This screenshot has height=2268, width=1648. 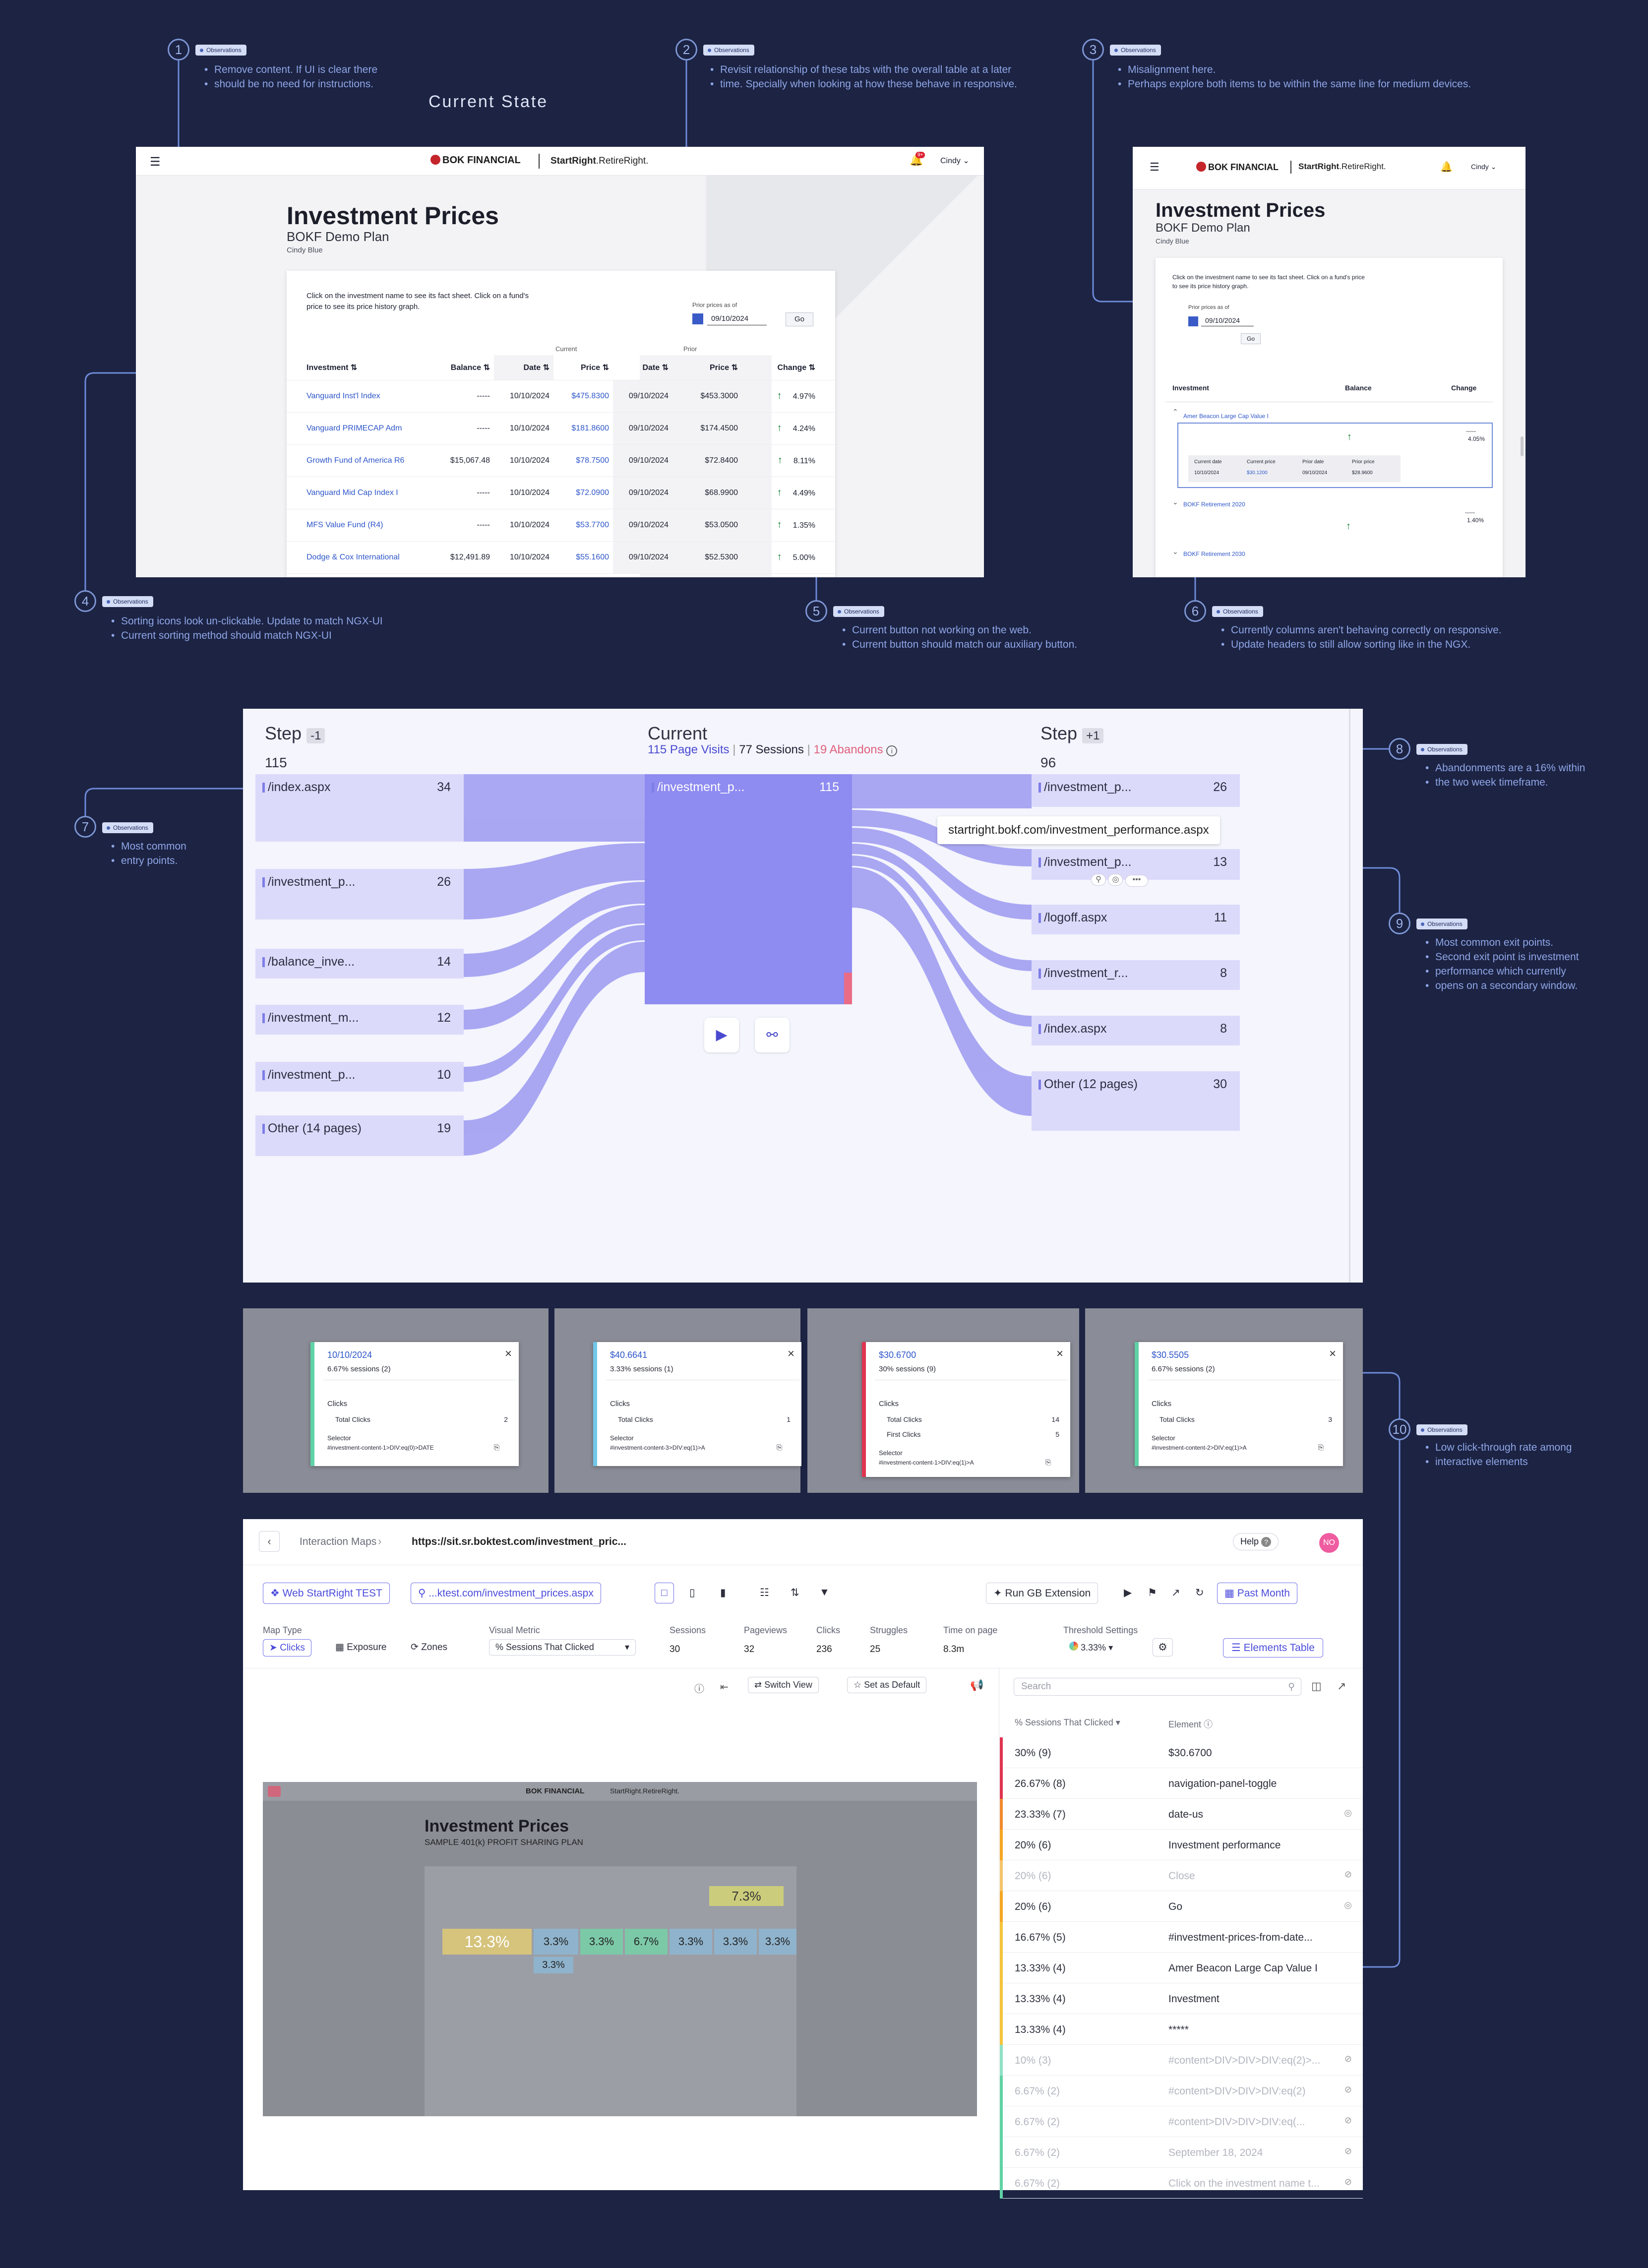 I want to click on current-page-node: /investment_p... 115, so click(x=748, y=889).